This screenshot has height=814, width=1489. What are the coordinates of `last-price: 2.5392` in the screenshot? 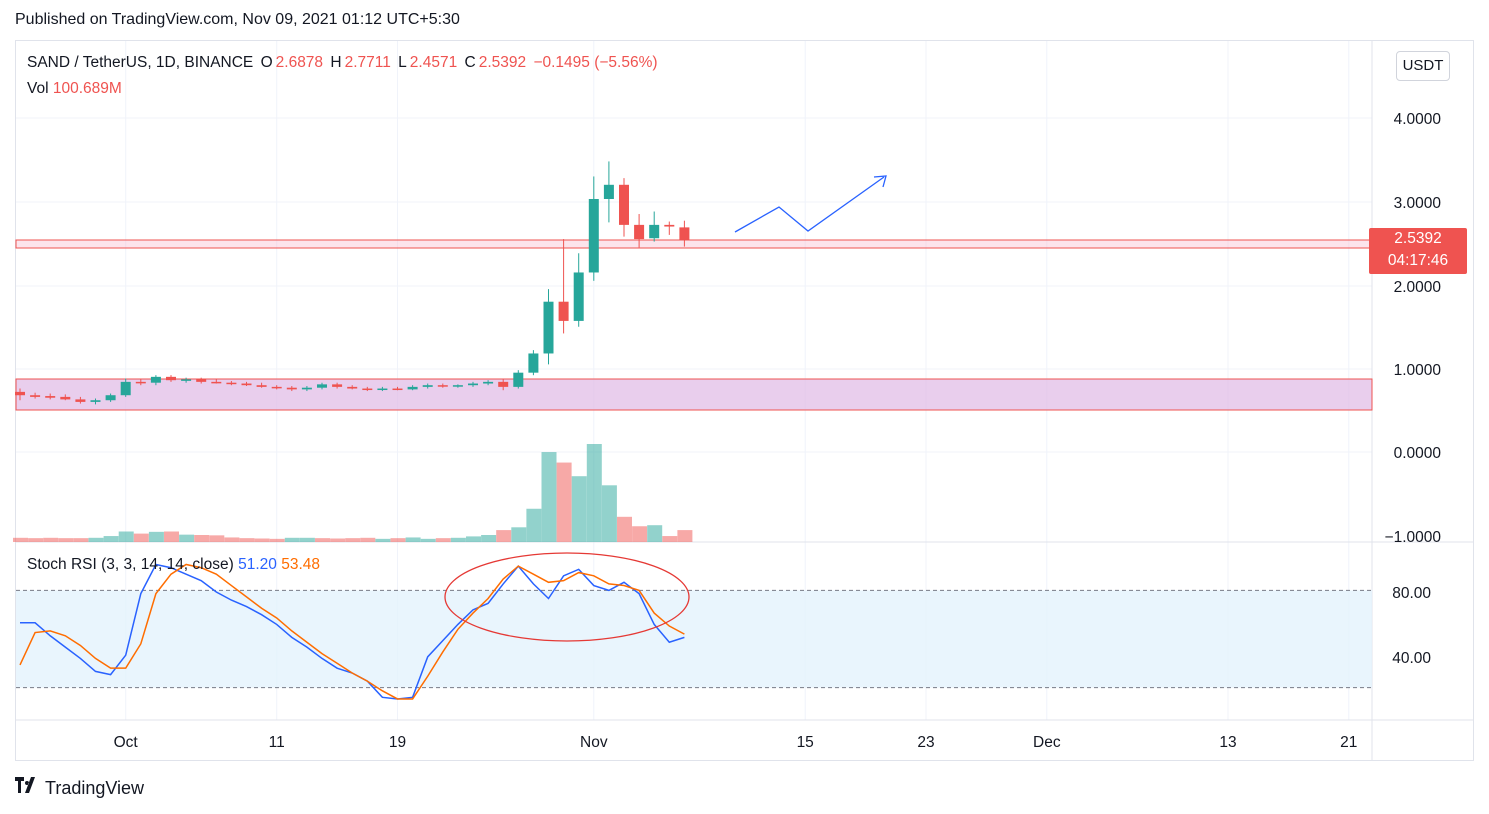 It's located at (1418, 238).